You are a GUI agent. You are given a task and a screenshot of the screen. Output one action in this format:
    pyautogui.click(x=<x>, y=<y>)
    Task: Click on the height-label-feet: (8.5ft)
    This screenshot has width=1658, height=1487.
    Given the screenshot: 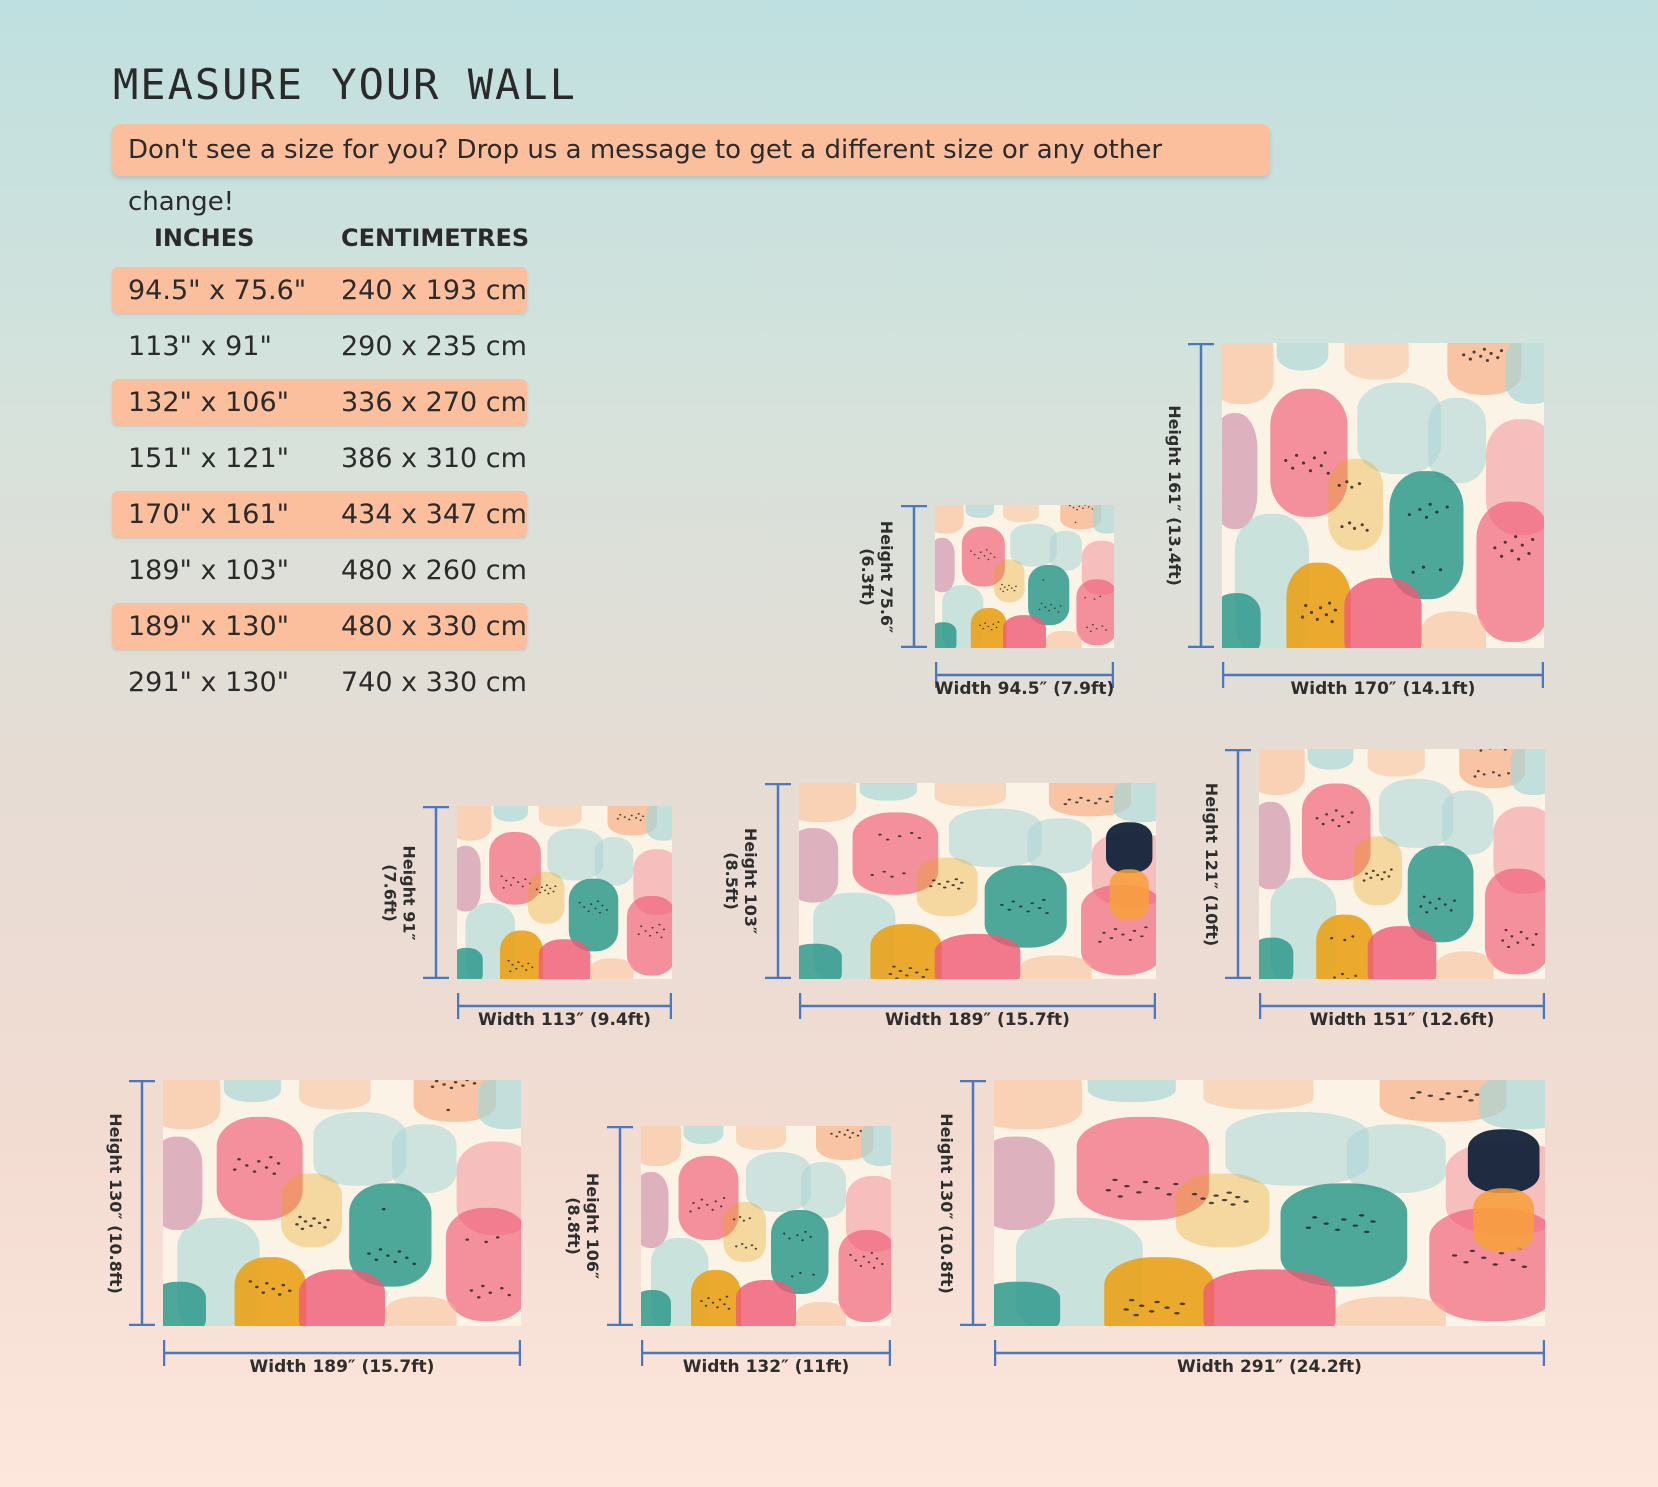 What is the action you would take?
    pyautogui.click(x=732, y=881)
    